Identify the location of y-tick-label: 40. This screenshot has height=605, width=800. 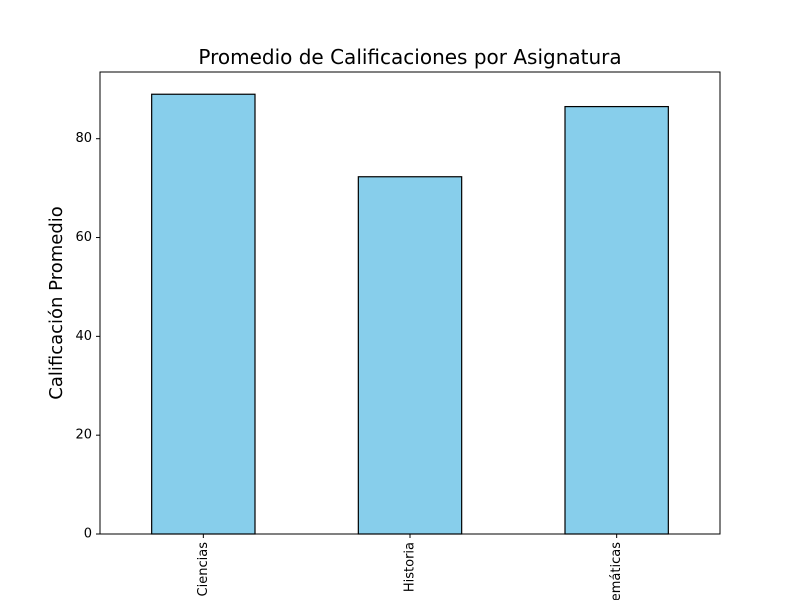
(83, 336).